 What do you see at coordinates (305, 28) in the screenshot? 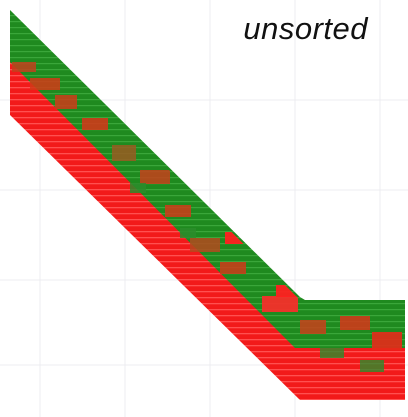
I see `sort-state-caption: unsorted` at bounding box center [305, 28].